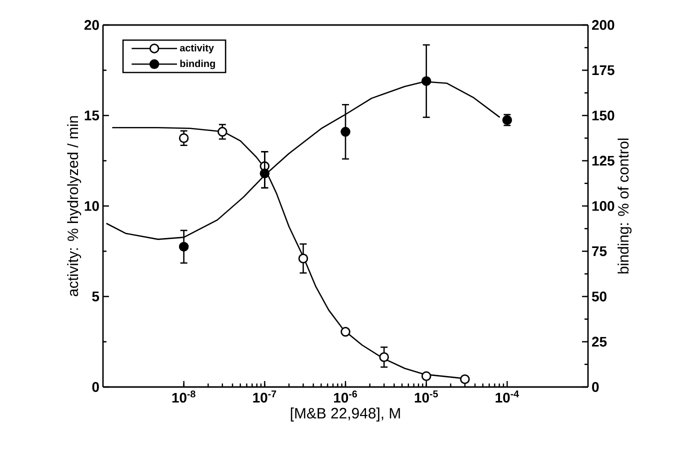 This screenshot has height=455, width=680. Describe the element at coordinates (507, 396) in the screenshot. I see `x-tick-label: 10$^{-4}$` at that location.